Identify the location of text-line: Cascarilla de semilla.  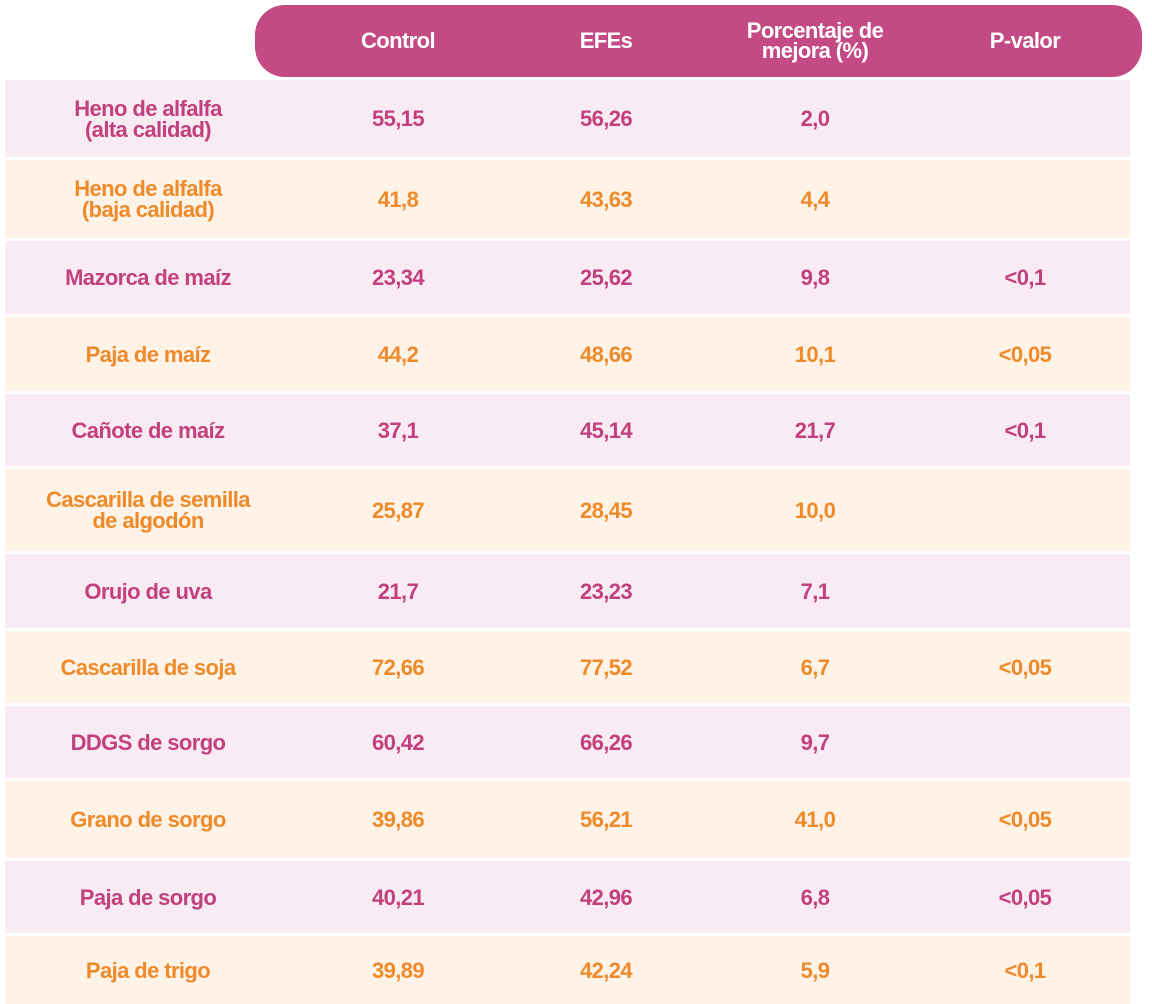
(148, 499).